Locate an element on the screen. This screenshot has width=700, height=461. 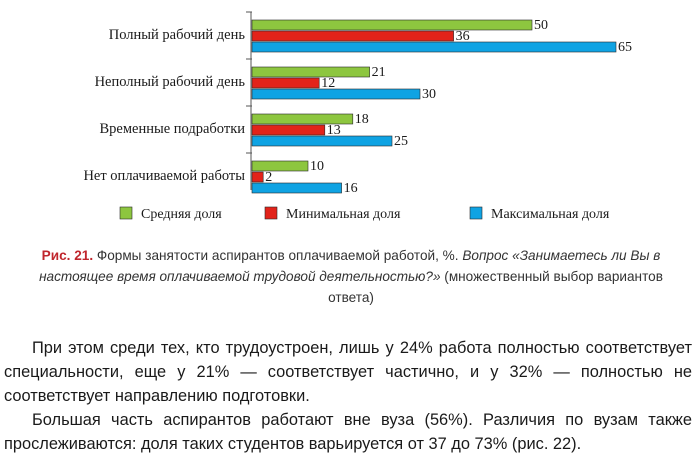
value-label-no-work-series-0: 10 is located at coordinates (317, 166).